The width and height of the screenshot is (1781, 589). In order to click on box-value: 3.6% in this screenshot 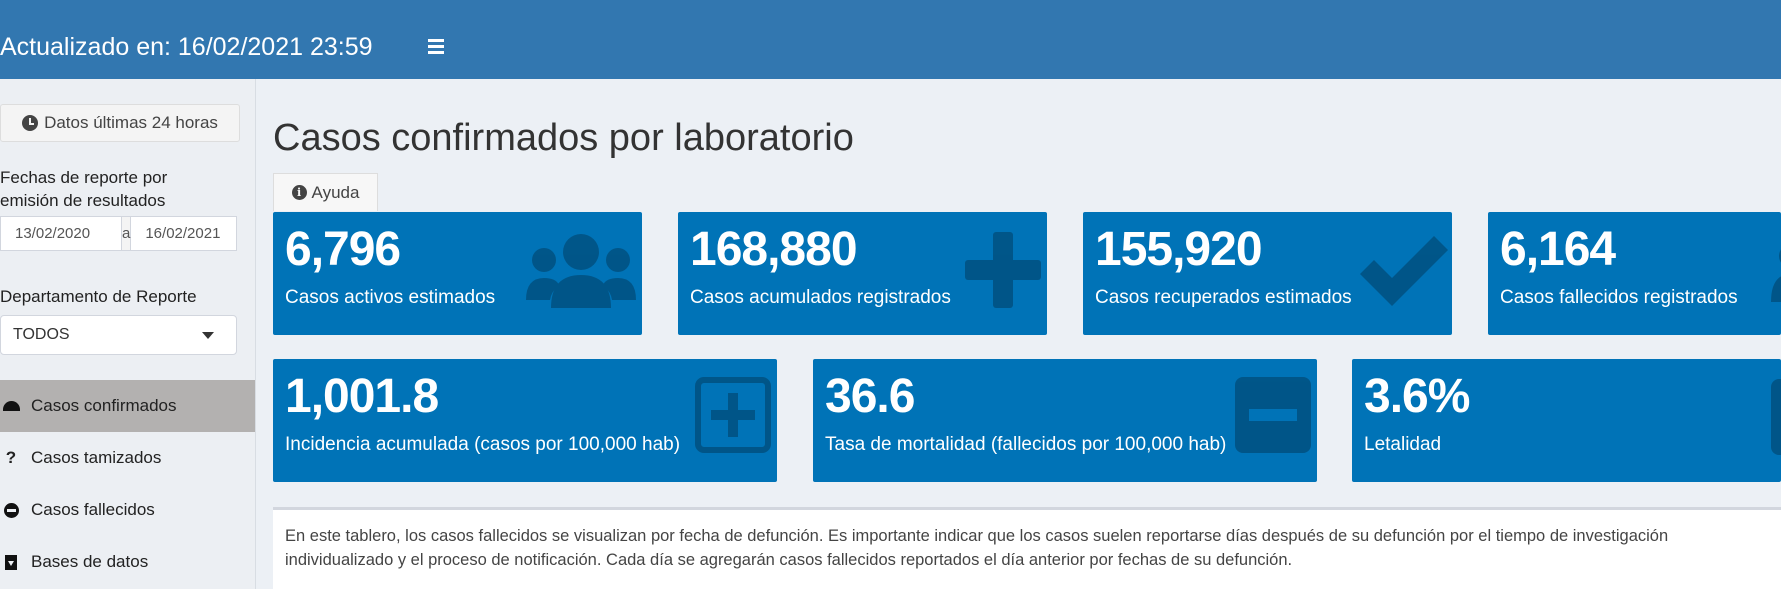, I will do `click(1417, 396)`.